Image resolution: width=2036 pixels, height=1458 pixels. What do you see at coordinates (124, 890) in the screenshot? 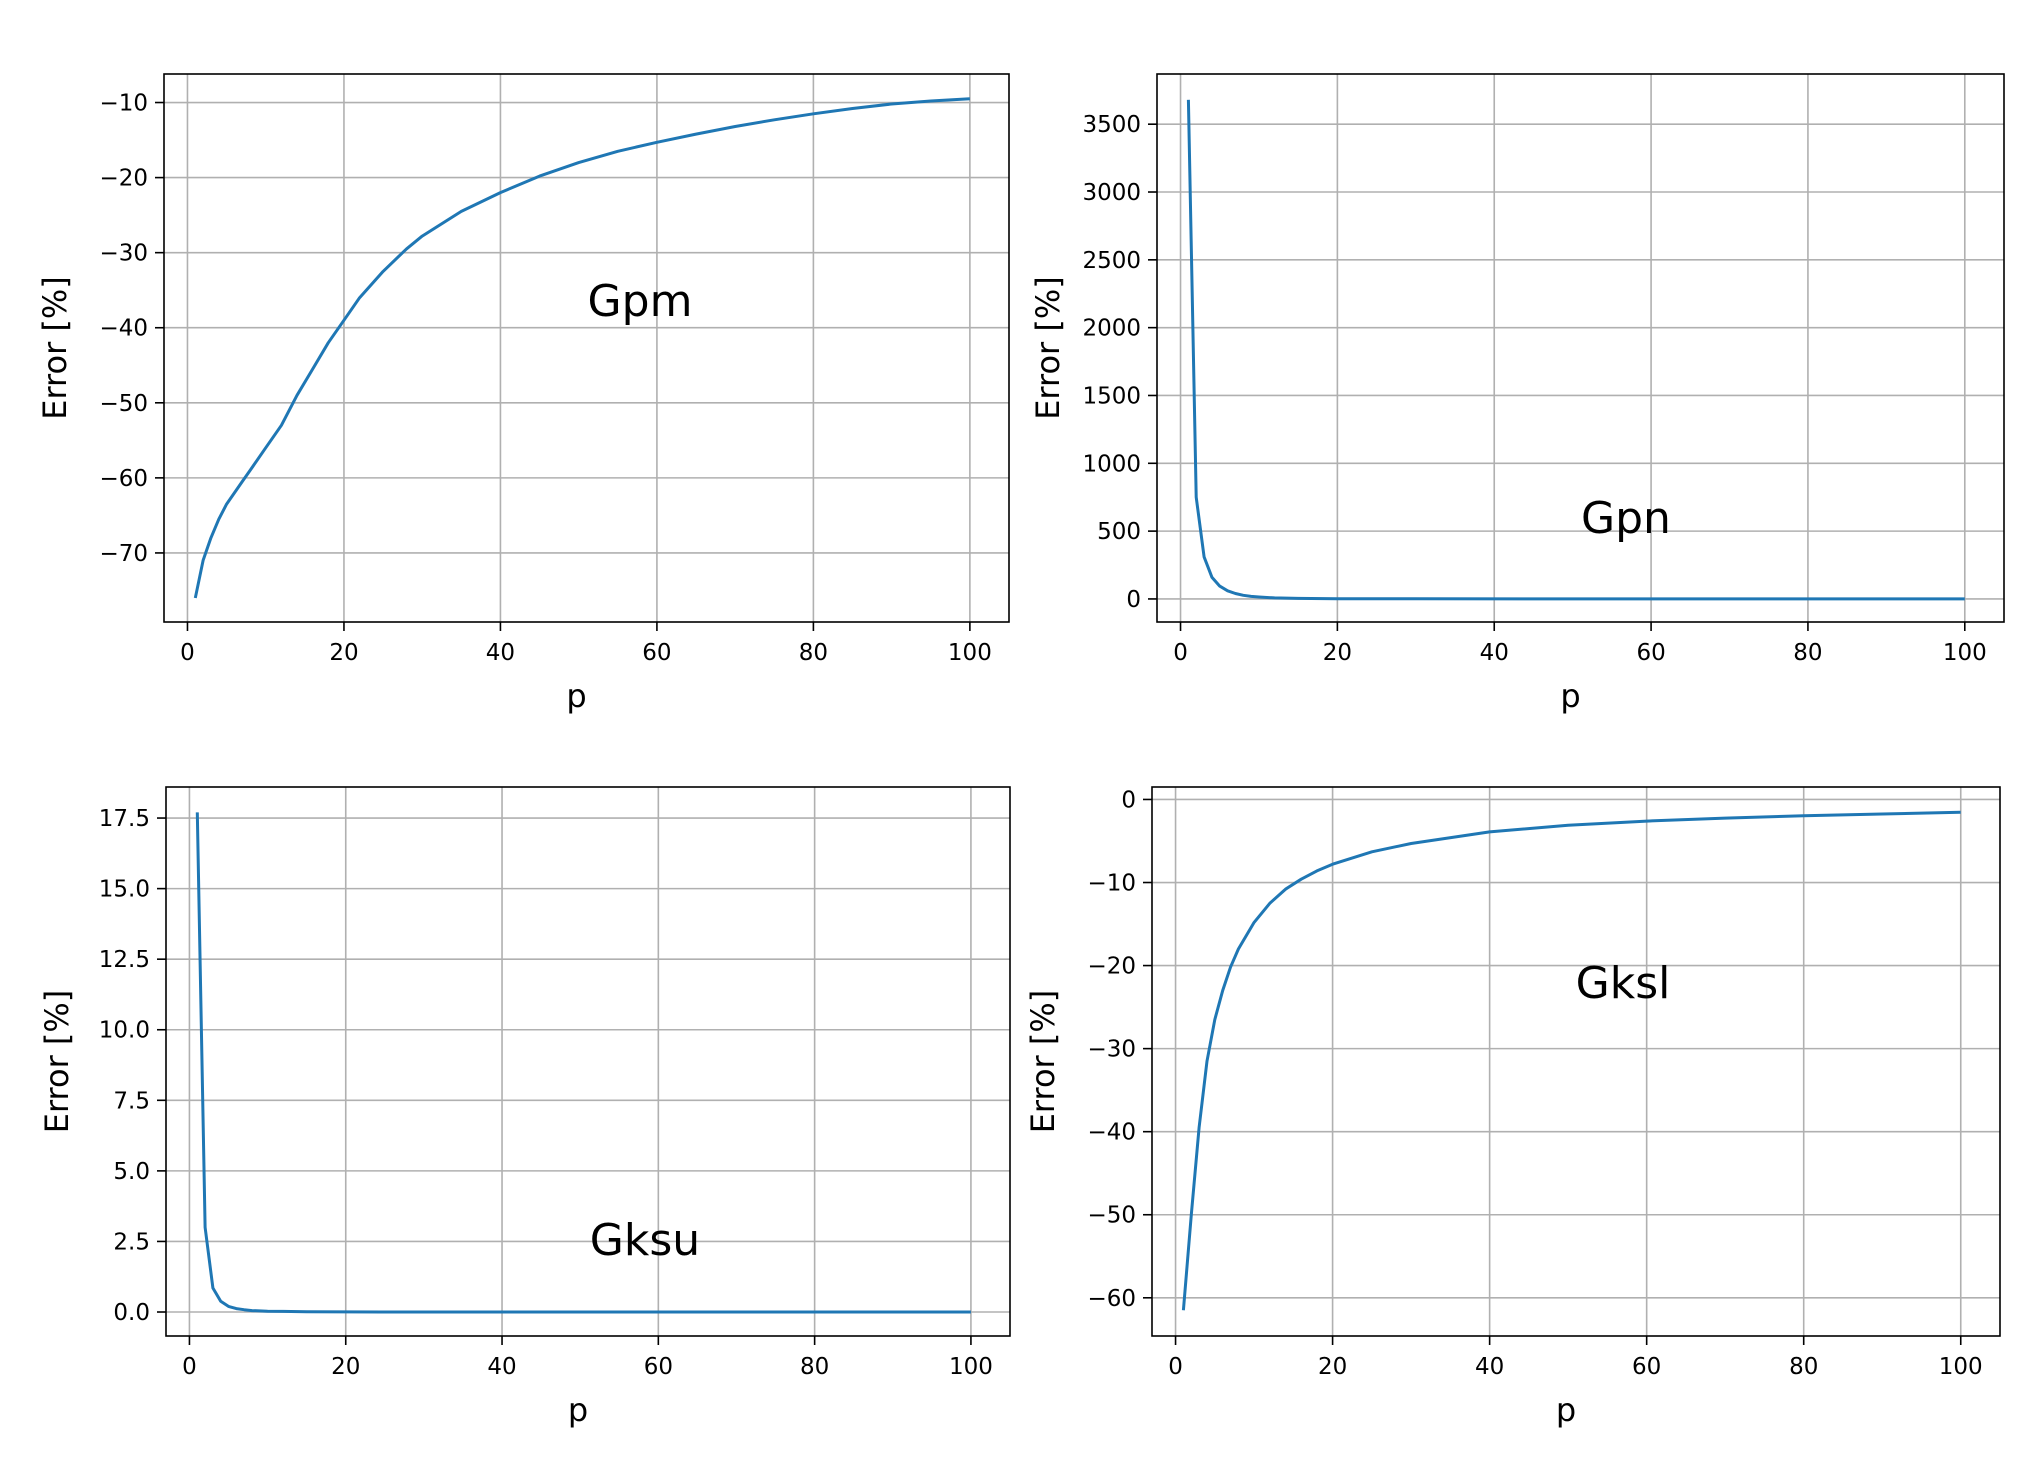
I see `y-tick-label: 15.0` at bounding box center [124, 890].